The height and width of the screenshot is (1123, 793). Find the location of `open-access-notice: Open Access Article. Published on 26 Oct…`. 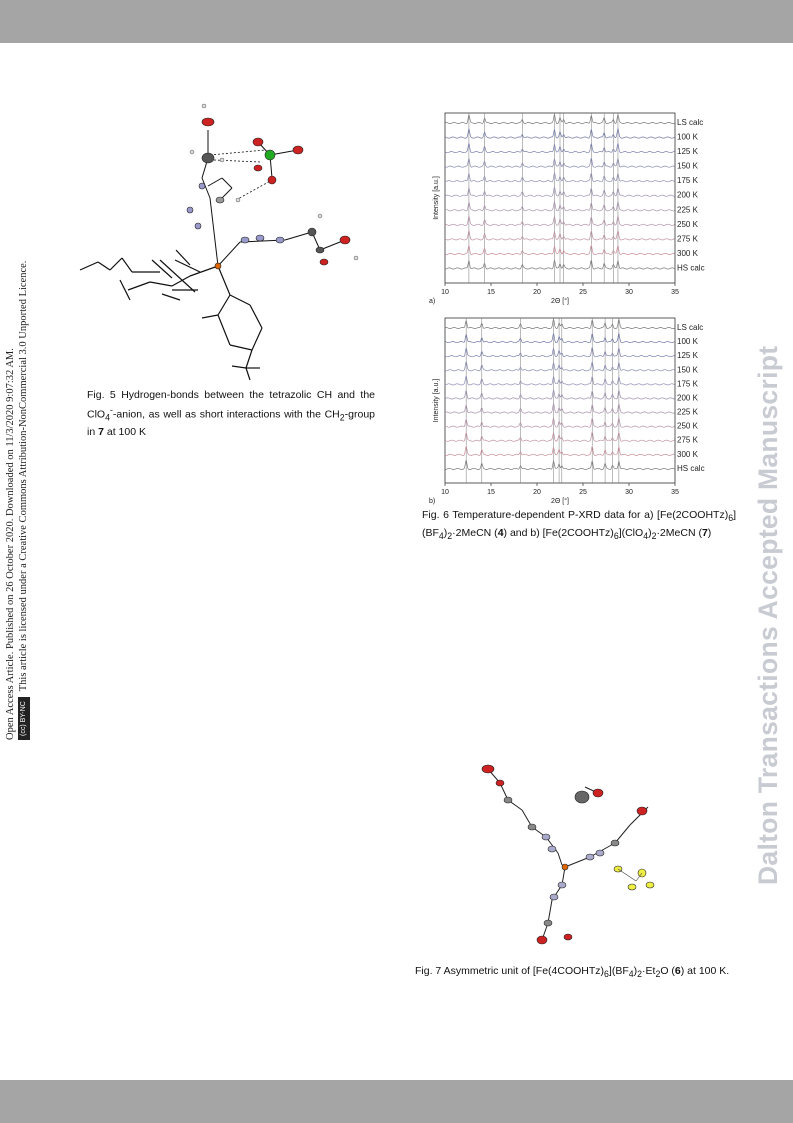

open-access-notice: Open Access Article. Published on 26 Oct… is located at coordinates (24, 390).